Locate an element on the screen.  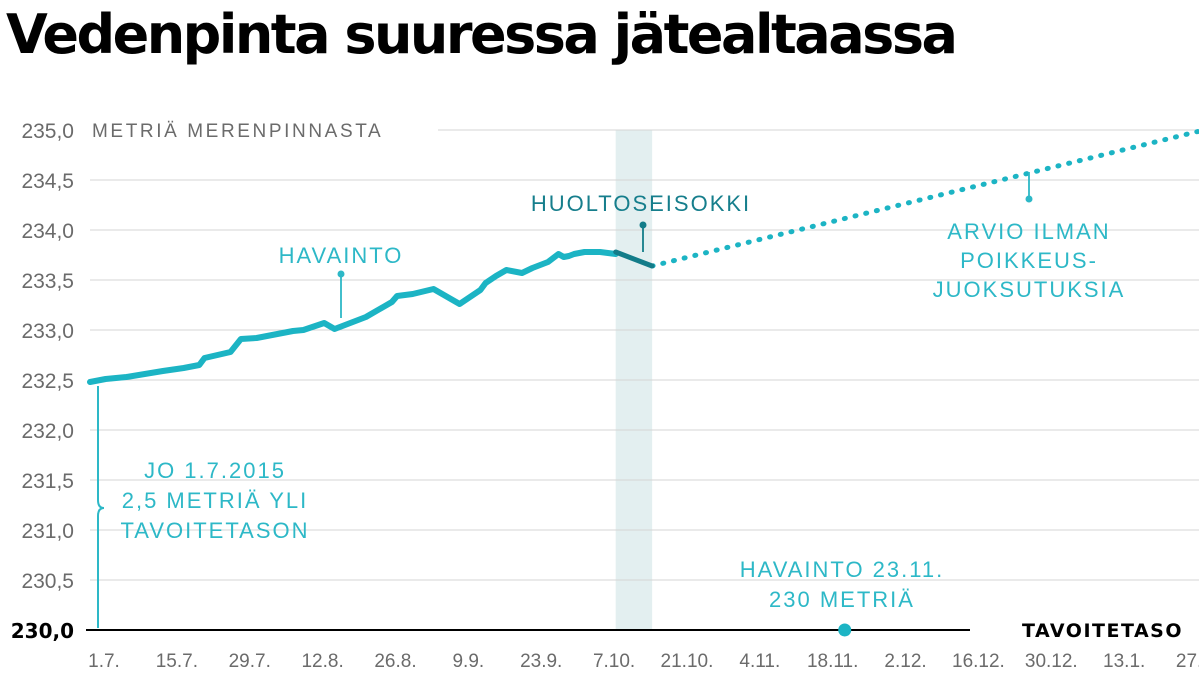
x-tick-label: 29.7. is located at coordinates (250, 661).